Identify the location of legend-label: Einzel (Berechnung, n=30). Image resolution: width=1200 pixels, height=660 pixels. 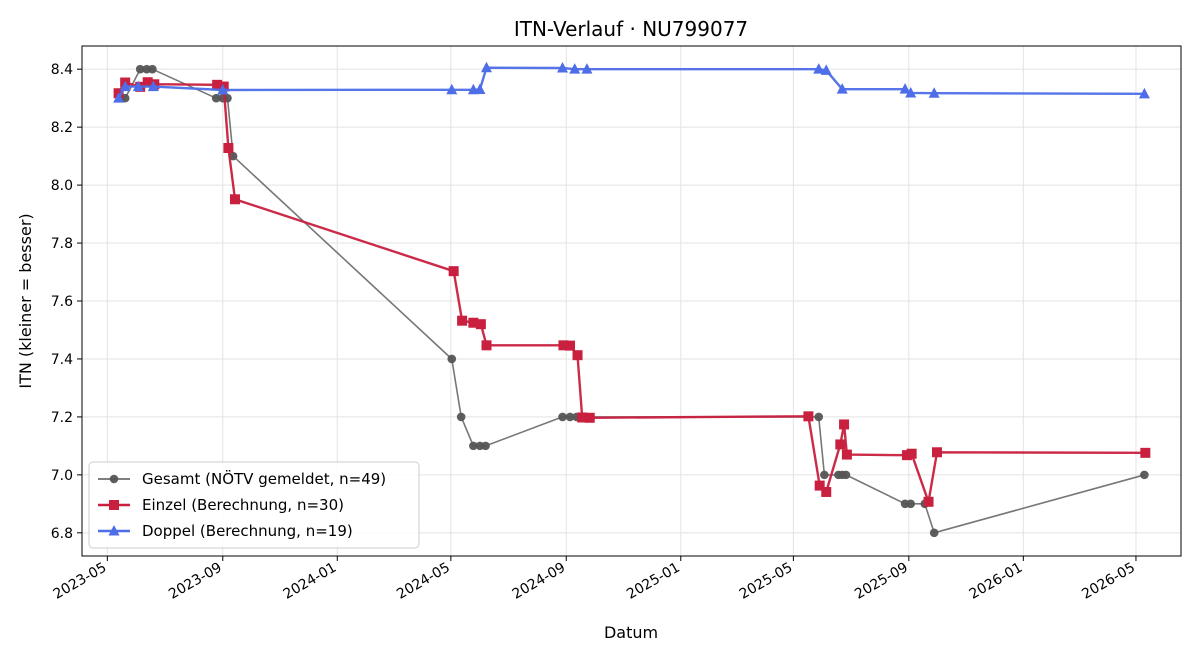
(243, 505).